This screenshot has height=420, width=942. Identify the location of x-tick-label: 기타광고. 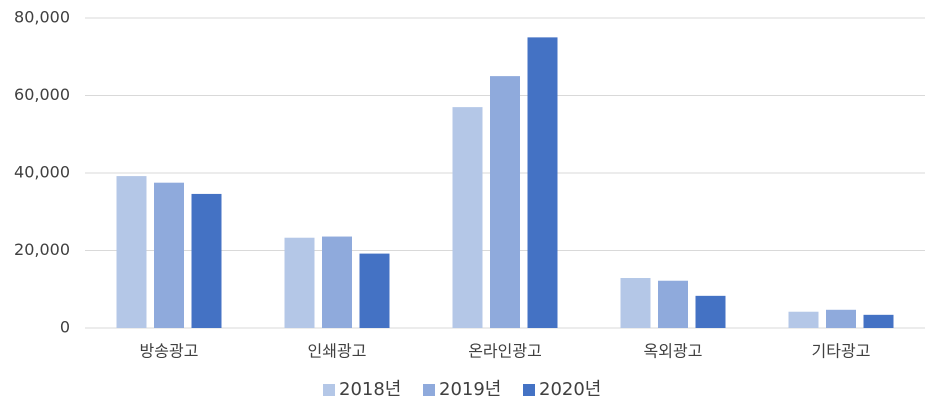
(841, 351).